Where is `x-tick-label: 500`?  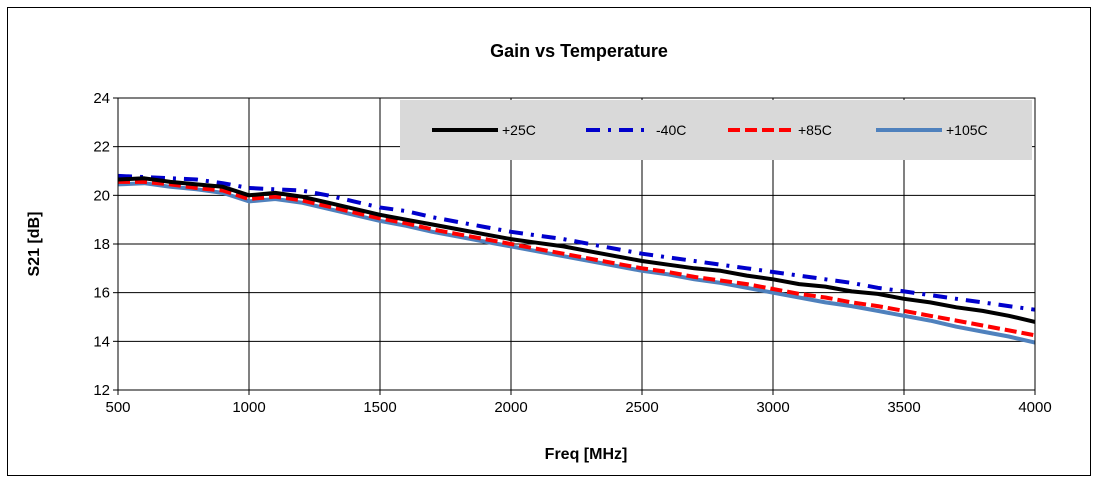 x-tick-label: 500 is located at coordinates (117, 407).